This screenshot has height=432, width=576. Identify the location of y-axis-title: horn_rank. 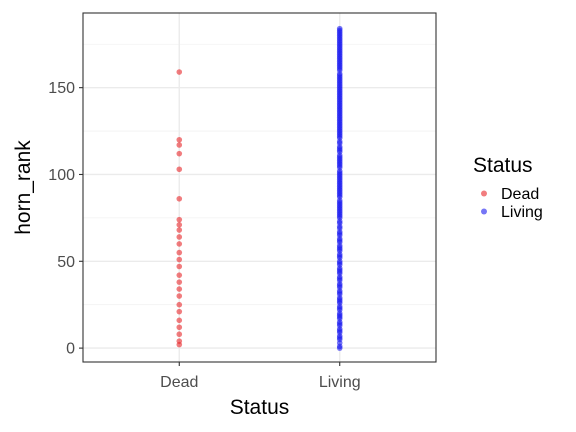
(23, 187).